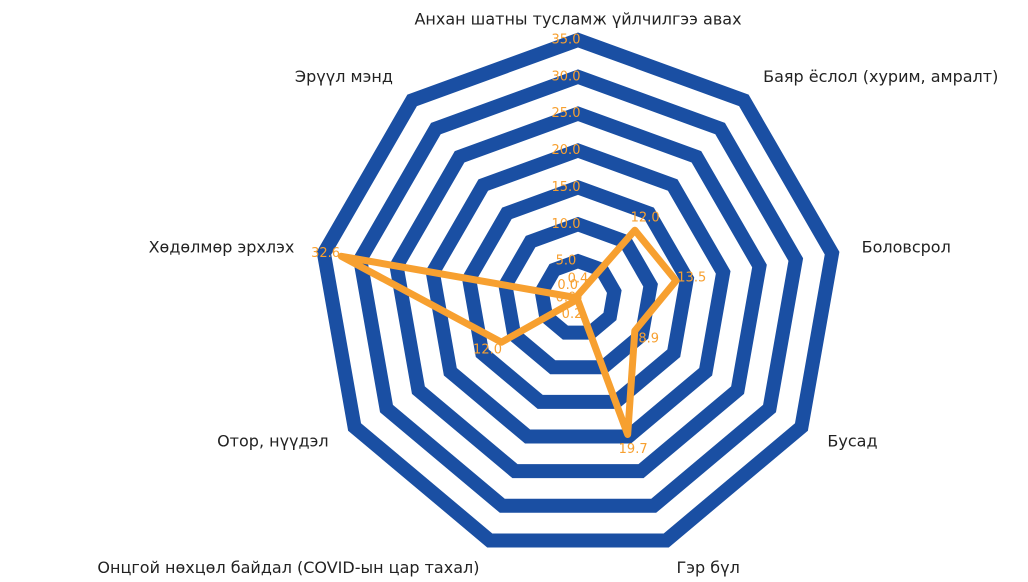  I want to click on y-tick-label: 30.0, so click(566, 76).